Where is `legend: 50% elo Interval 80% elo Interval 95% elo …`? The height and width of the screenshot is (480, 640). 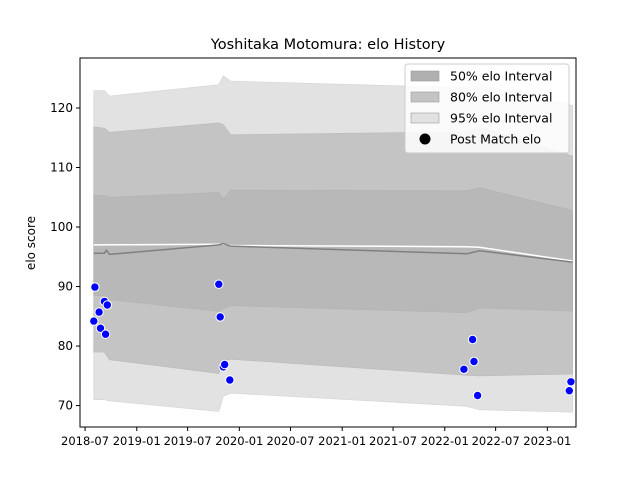 legend: 50% elo Interval 80% elo Interval 95% elo … is located at coordinates (487, 108).